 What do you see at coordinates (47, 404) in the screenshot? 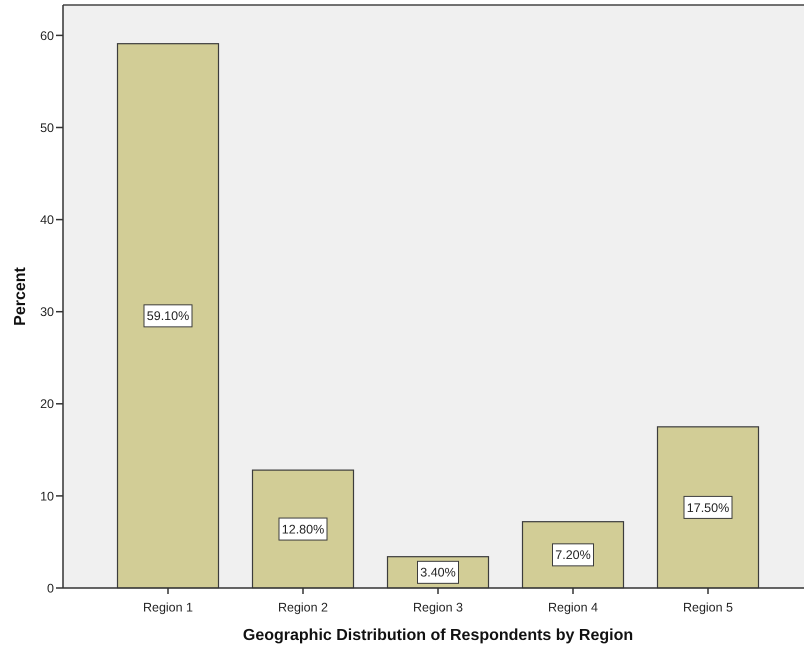
I see `y-tick-label: 20` at bounding box center [47, 404].